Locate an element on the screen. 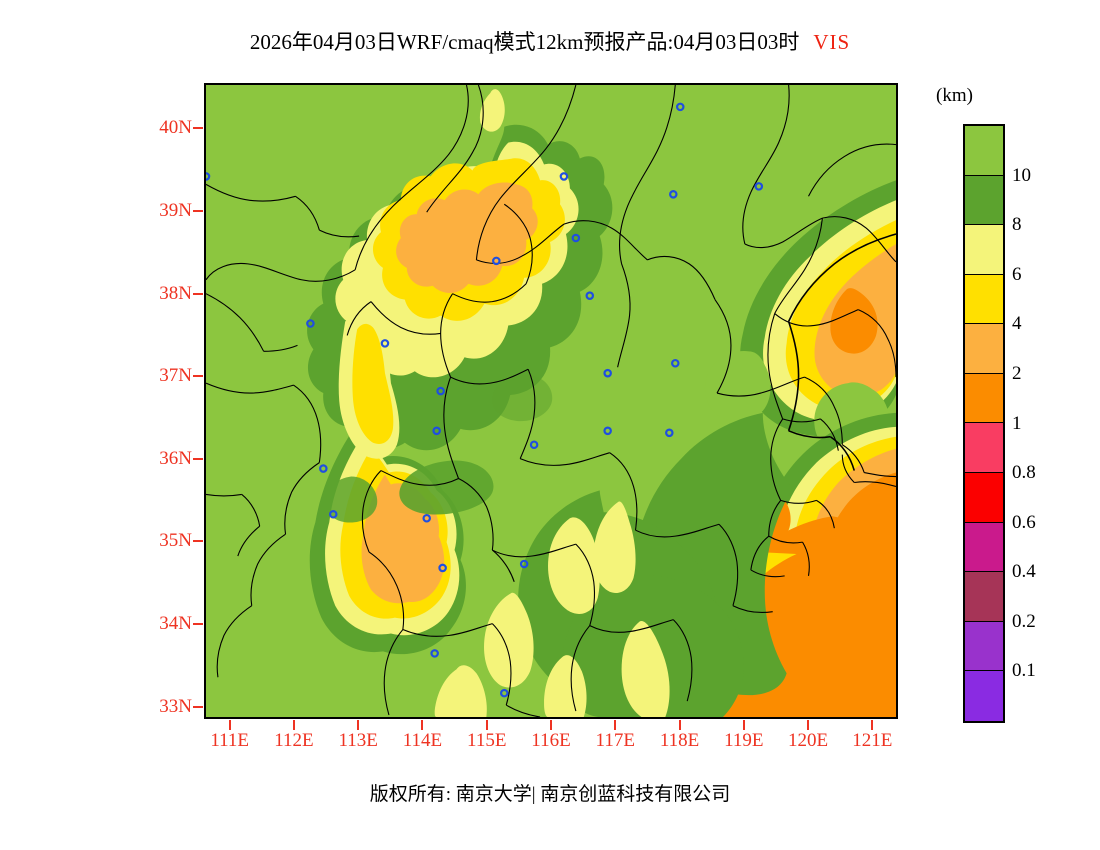 The width and height of the screenshot is (1100, 850). y-tick-label-33n: 33N is located at coordinates (175, 706).